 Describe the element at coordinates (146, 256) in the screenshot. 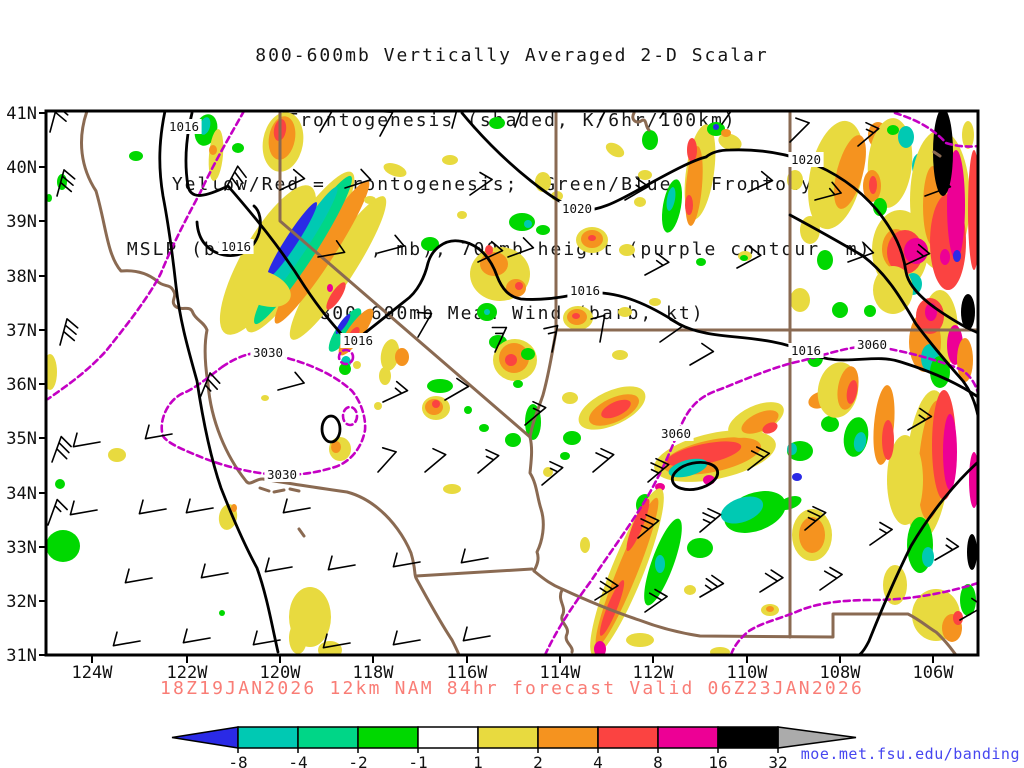

I see `height-contour-nw` at that location.